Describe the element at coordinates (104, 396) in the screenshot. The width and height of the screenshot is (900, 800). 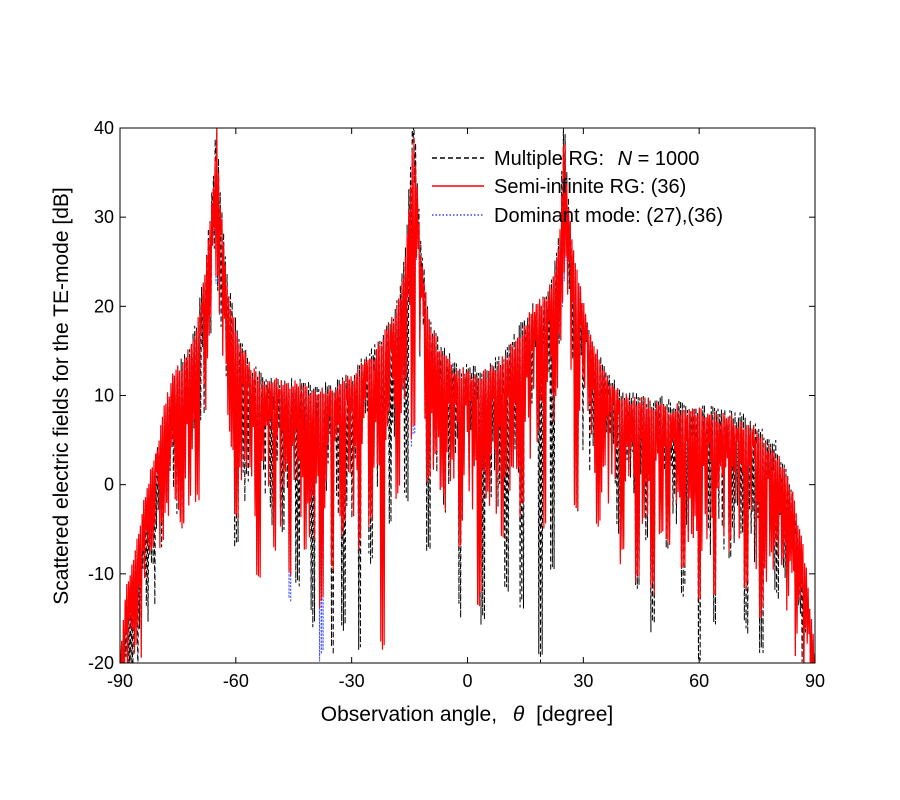
I see `y-tick-label: 10` at that location.